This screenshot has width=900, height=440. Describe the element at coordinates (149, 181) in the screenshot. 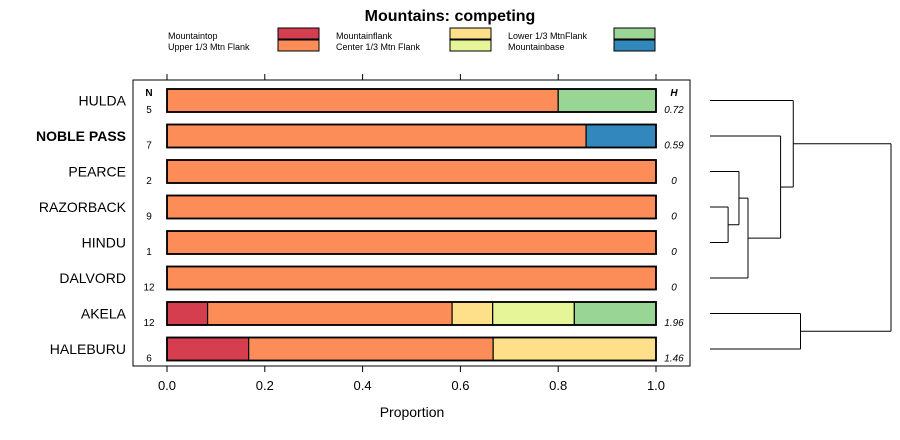

I see `n-value: 2` at that location.